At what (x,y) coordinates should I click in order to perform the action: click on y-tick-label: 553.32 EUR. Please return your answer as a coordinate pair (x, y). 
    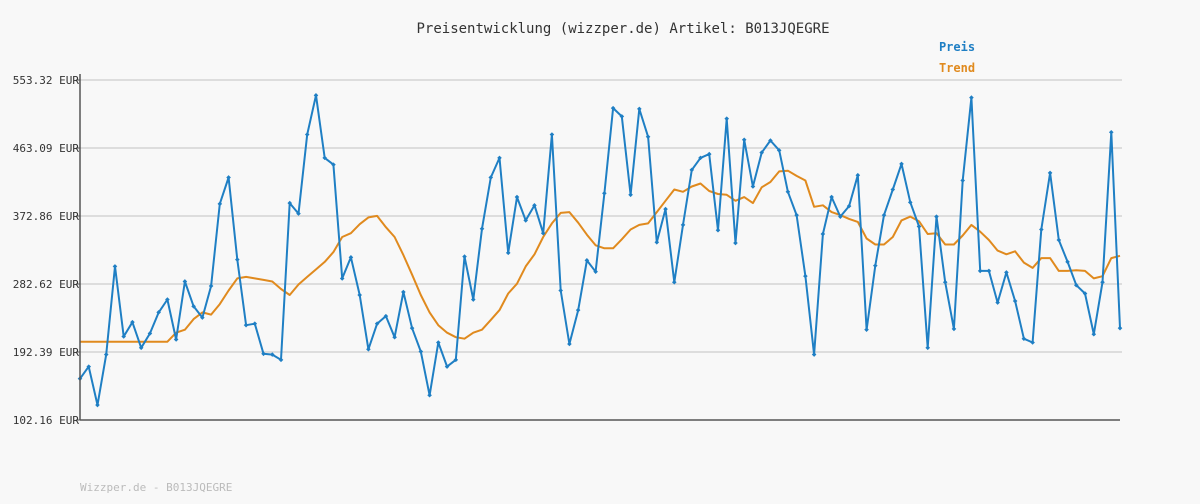
    Looking at the image, I should click on (46, 80).